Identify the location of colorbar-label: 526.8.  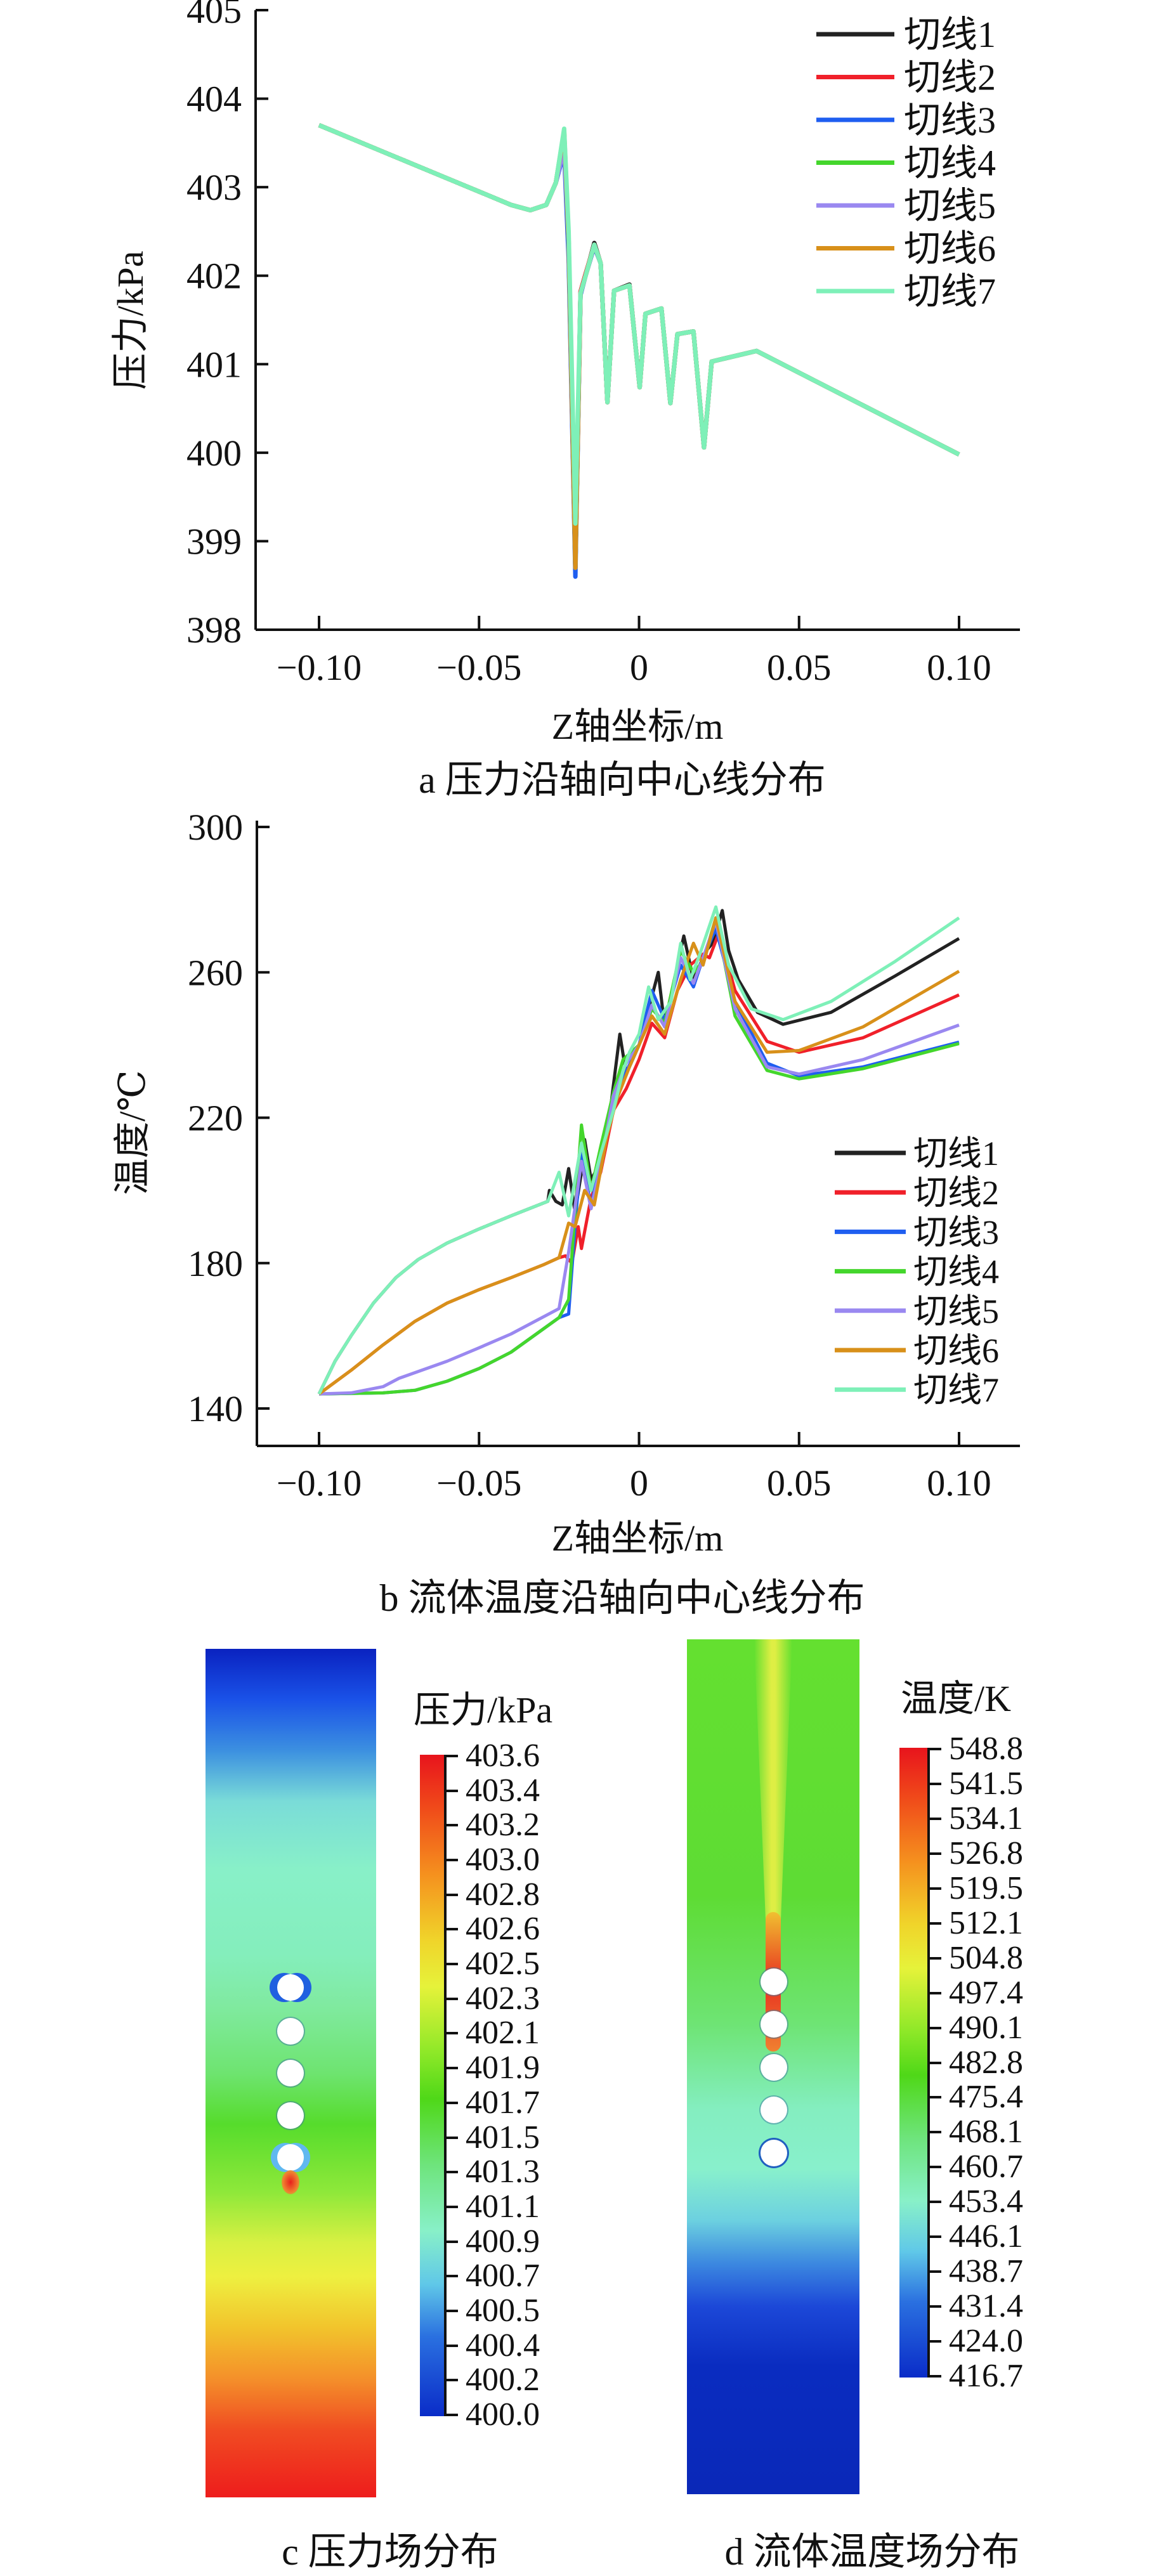
(986, 1853).